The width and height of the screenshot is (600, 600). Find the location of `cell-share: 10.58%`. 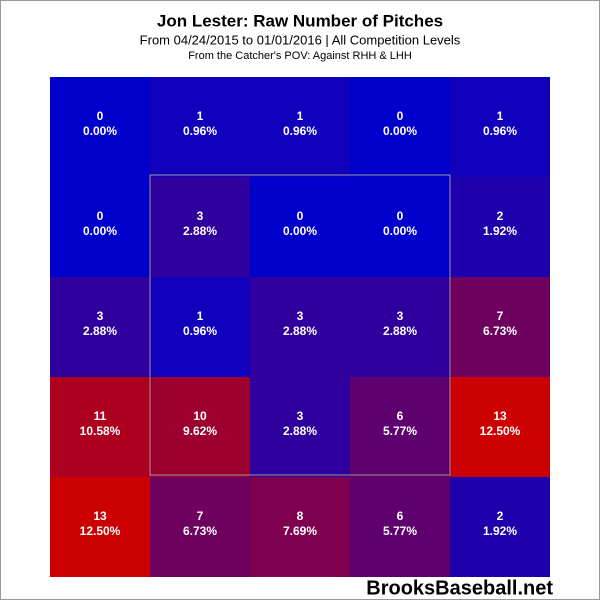

cell-share: 10.58% is located at coordinates (100, 431).